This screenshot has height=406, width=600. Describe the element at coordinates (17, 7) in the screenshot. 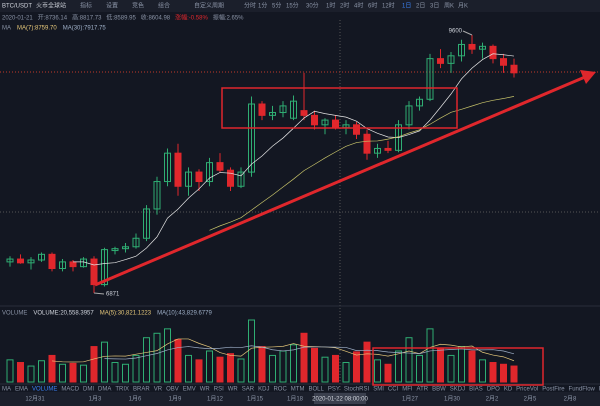

I see `symbol: BTC/USDT` at that location.